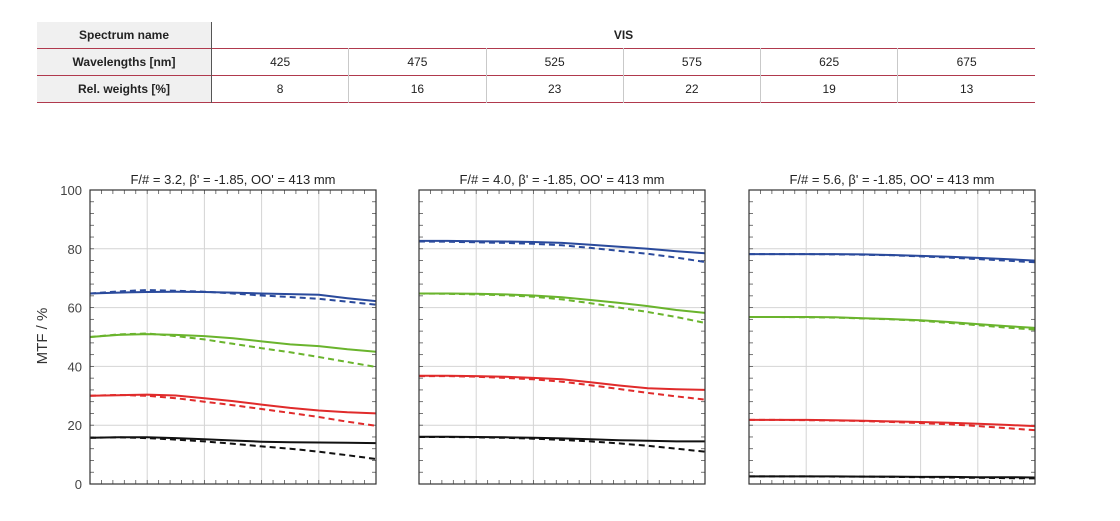  Describe the element at coordinates (71, 190) in the screenshot. I see `y-tick-label: 100` at that location.